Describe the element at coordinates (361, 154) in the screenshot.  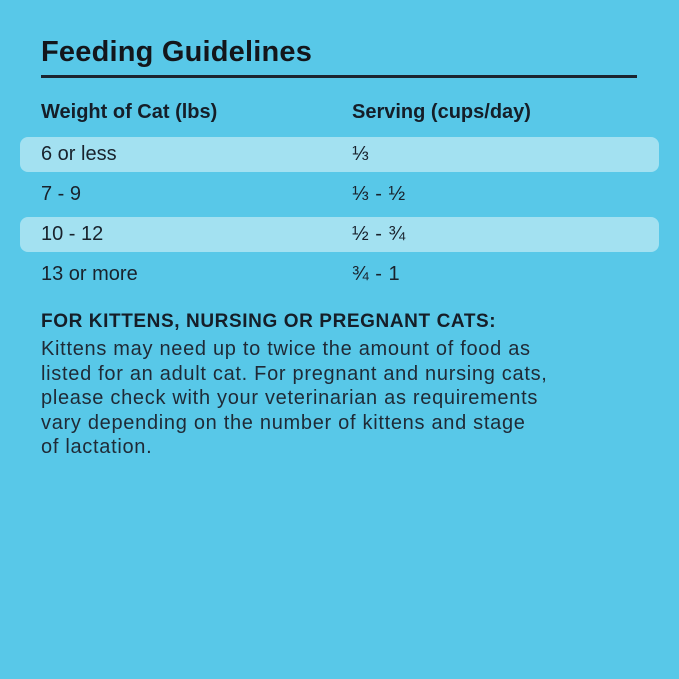
I see `serving-cell: ⅓` at that location.